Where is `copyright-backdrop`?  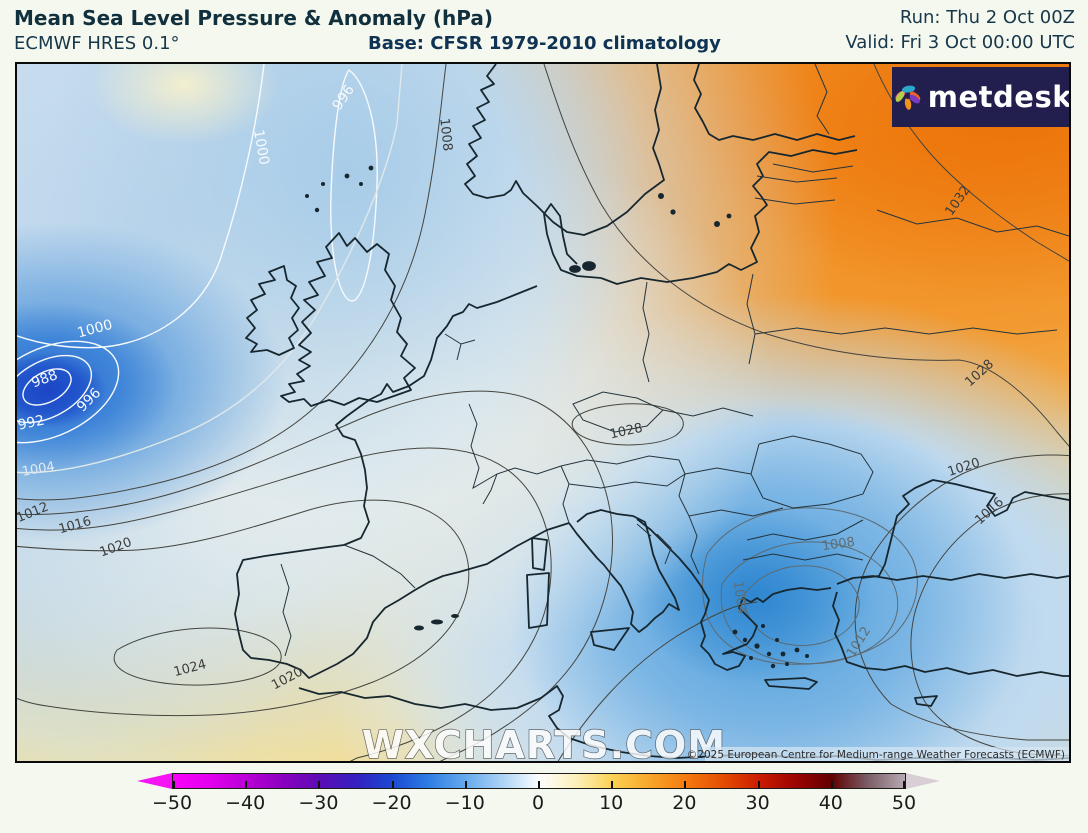
copyright-backdrop is located at coordinates (887, 754).